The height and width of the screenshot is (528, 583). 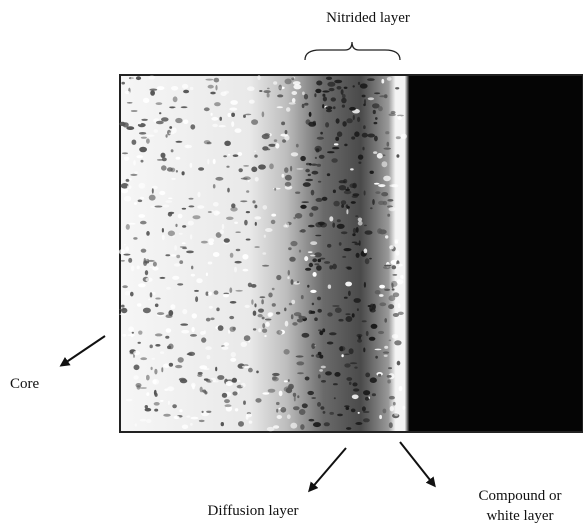 I want to click on brace, so click(x=352, y=51).